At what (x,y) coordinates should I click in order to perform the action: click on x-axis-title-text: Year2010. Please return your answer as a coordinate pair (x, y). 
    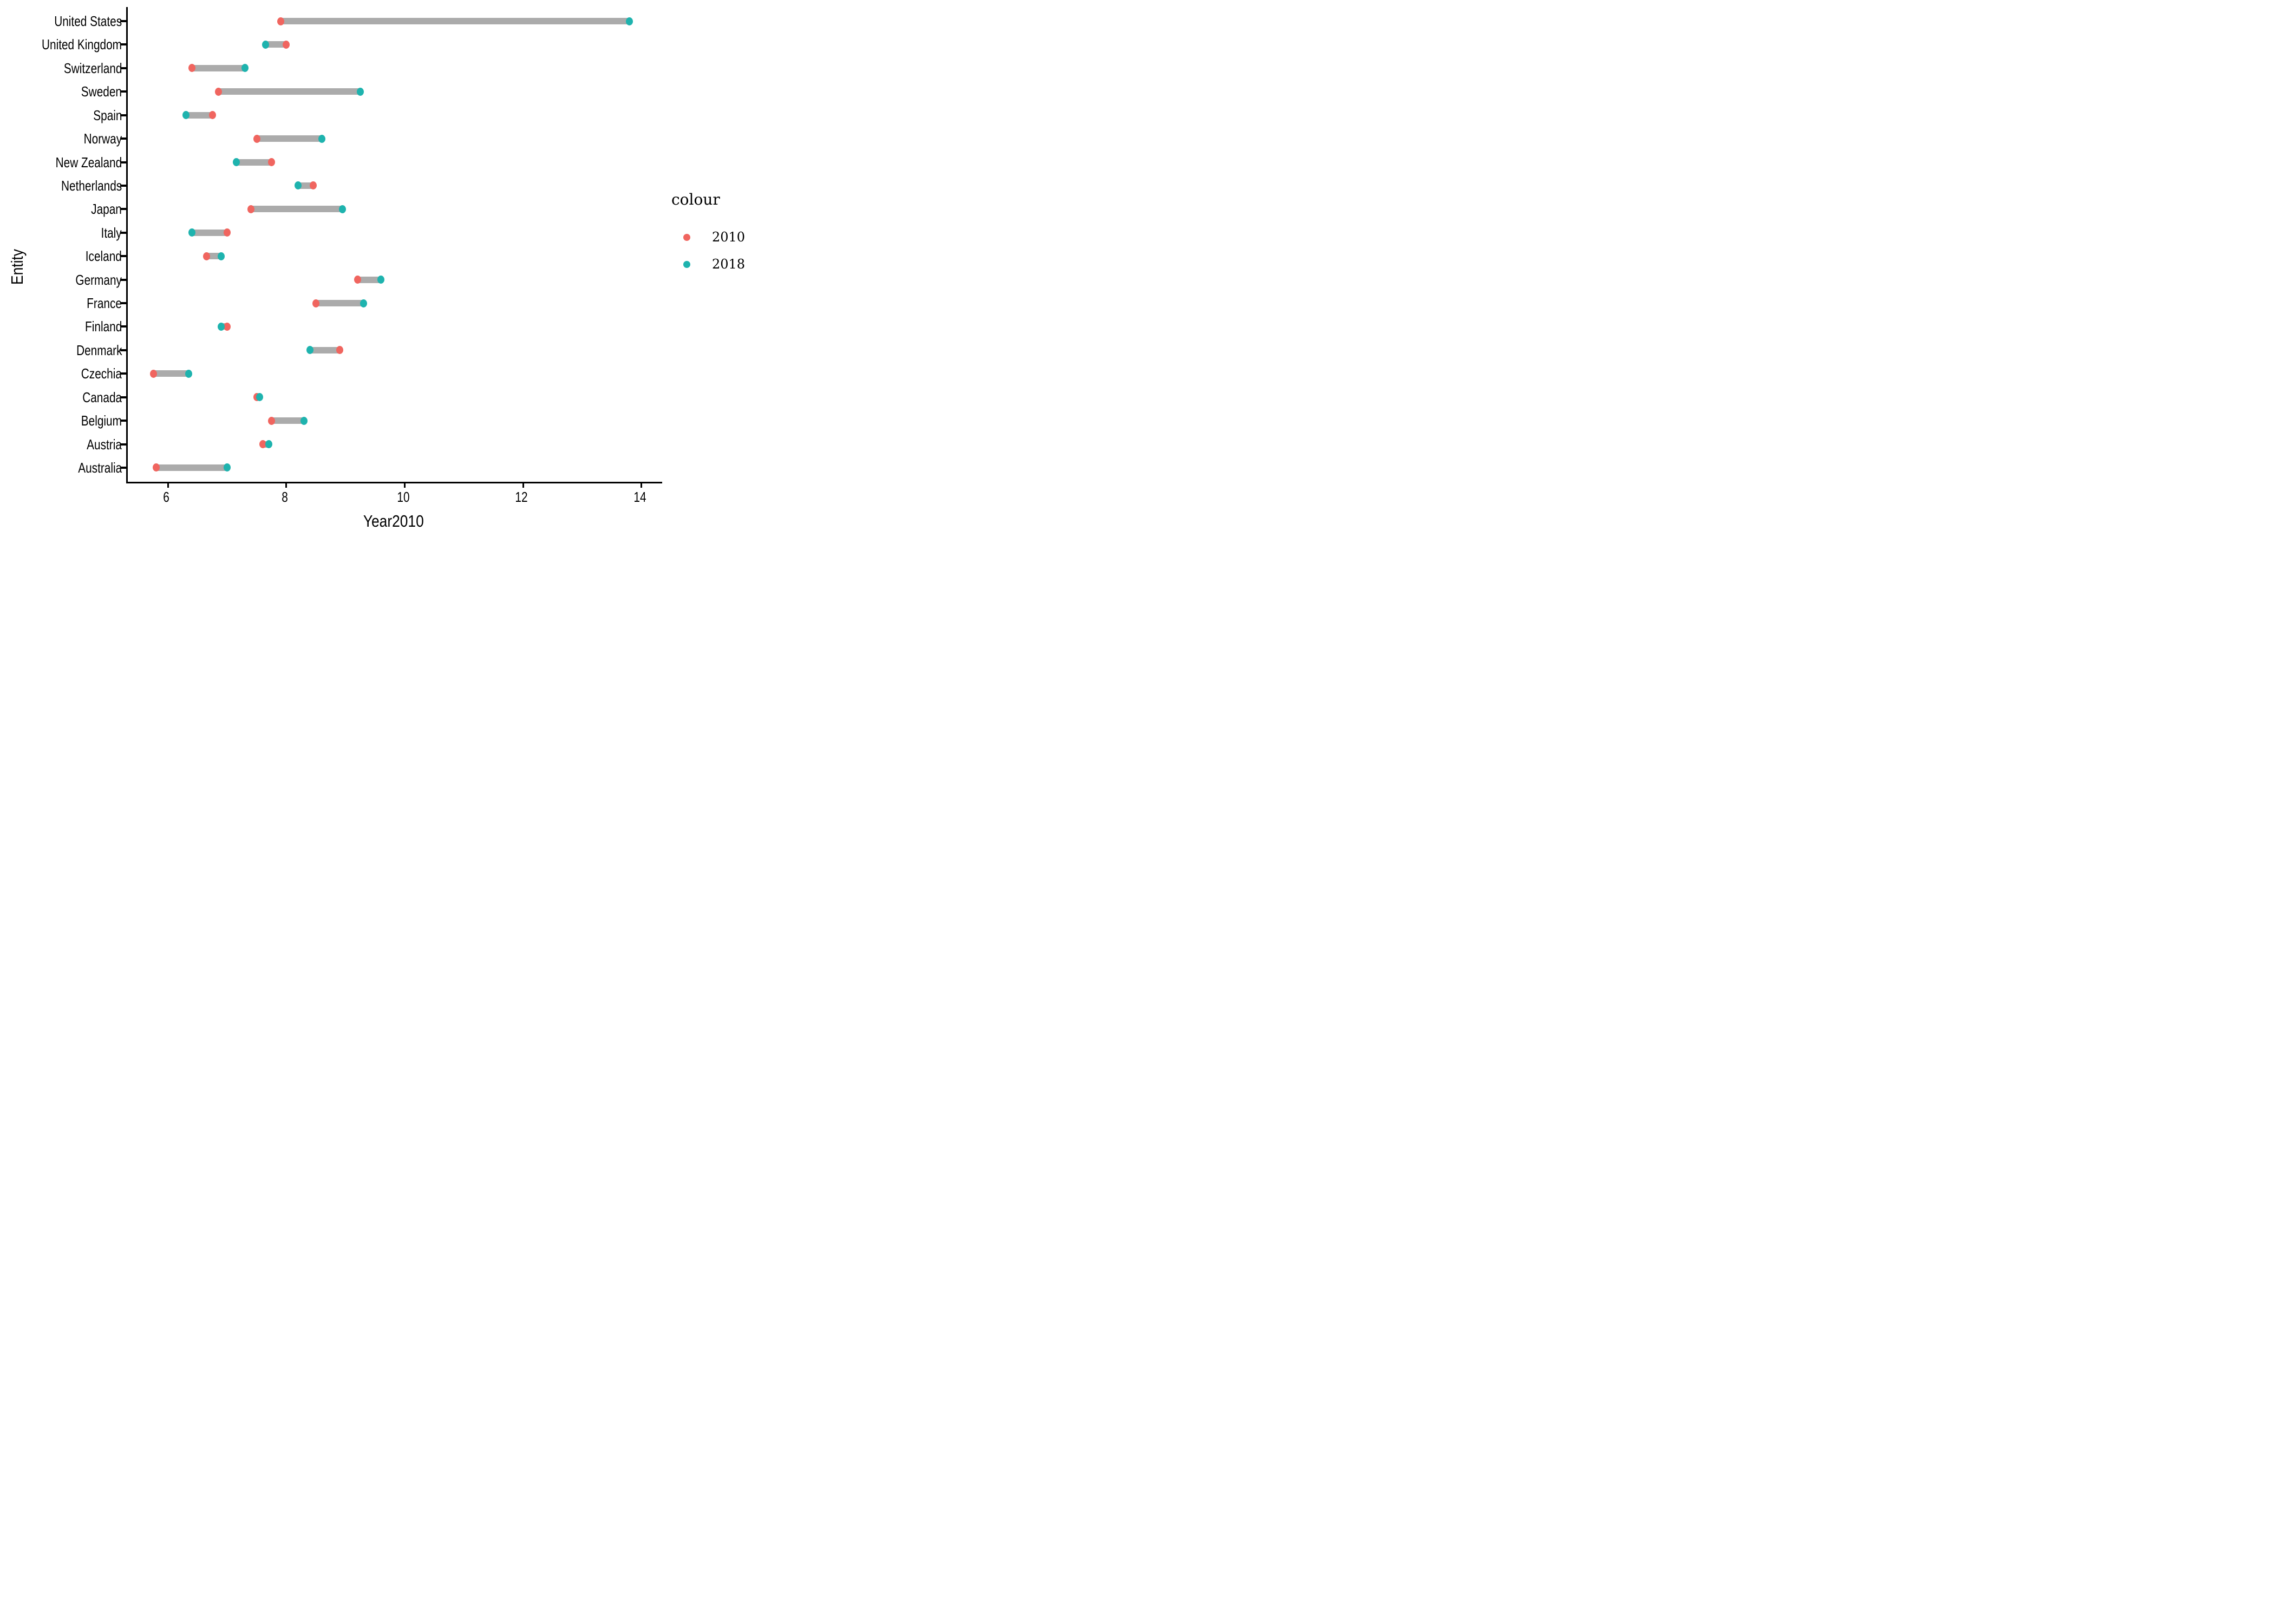
    Looking at the image, I should click on (393, 521).